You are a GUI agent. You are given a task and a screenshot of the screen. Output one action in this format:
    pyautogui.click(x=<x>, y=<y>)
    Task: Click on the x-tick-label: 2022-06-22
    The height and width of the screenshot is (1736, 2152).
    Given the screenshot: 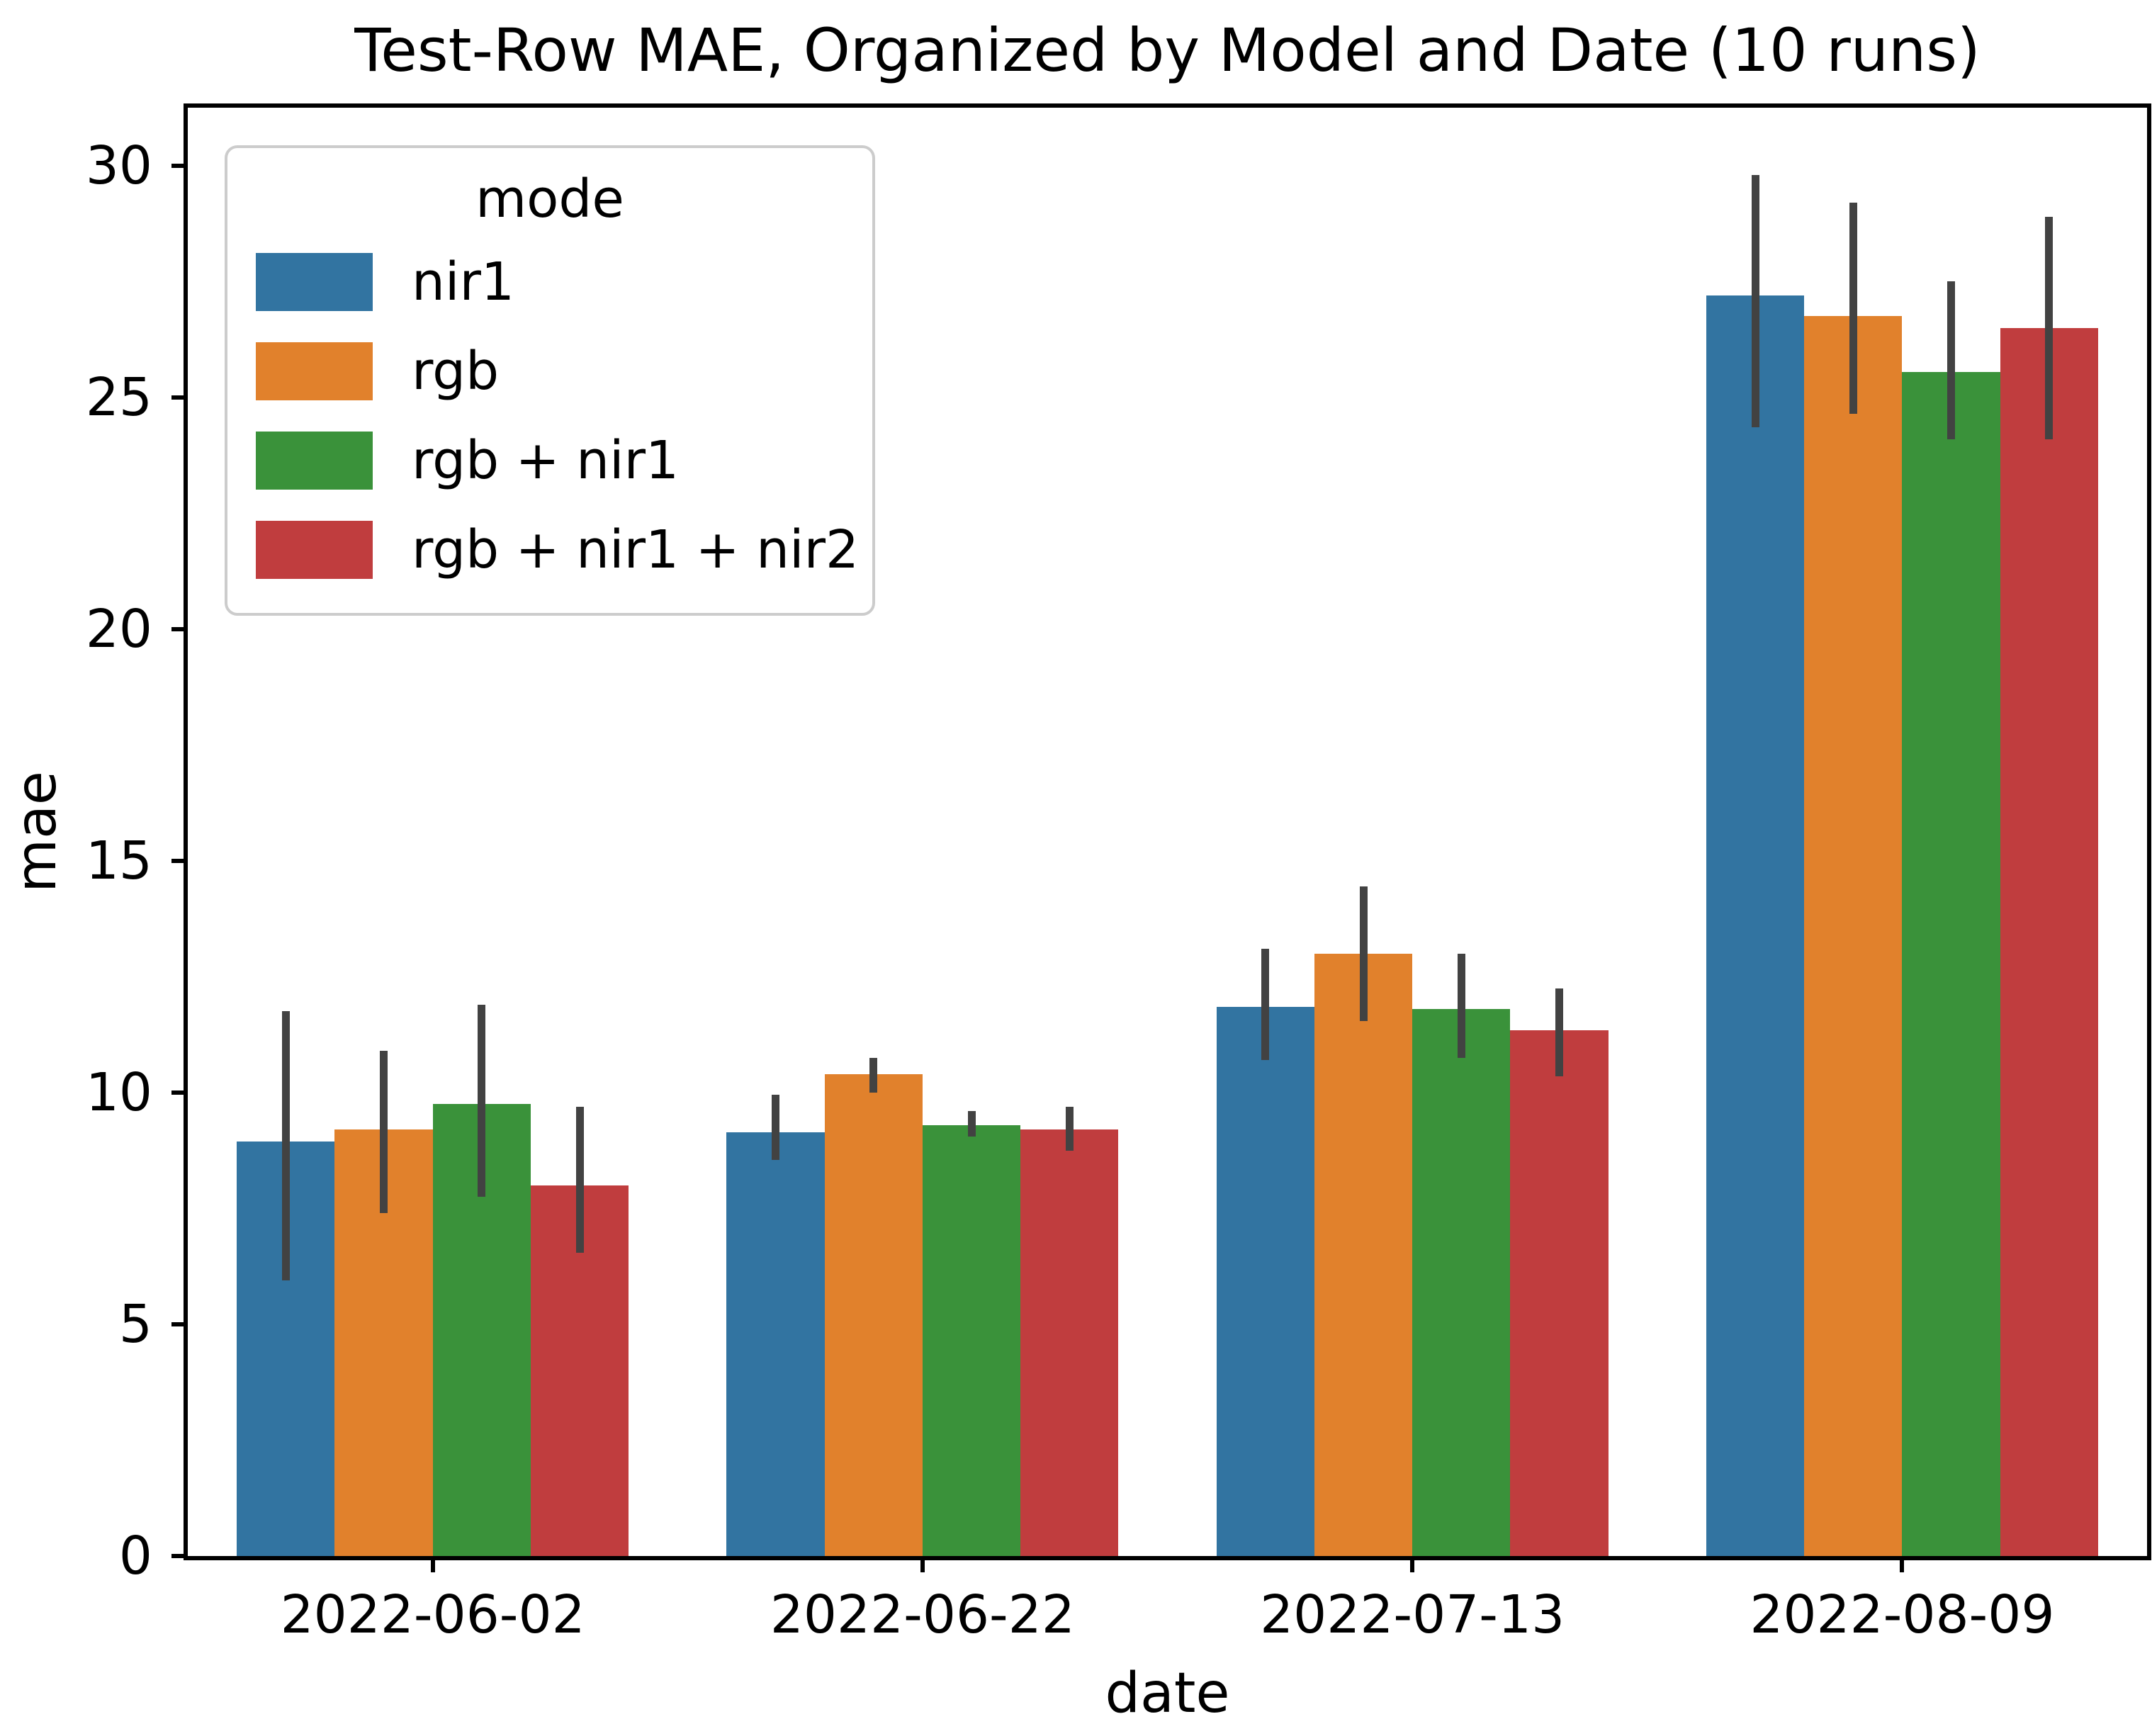 What is the action you would take?
    pyautogui.click(x=922, y=1614)
    